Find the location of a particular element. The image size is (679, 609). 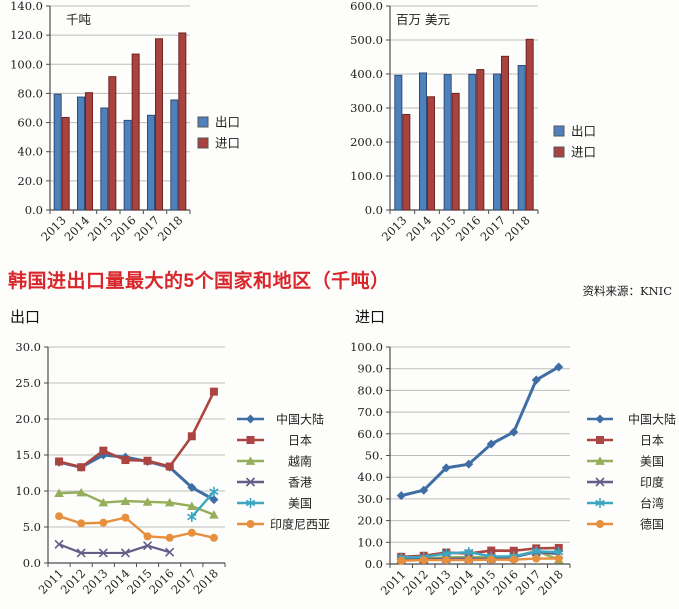

point-series3-2016 is located at coordinates (170, 552).